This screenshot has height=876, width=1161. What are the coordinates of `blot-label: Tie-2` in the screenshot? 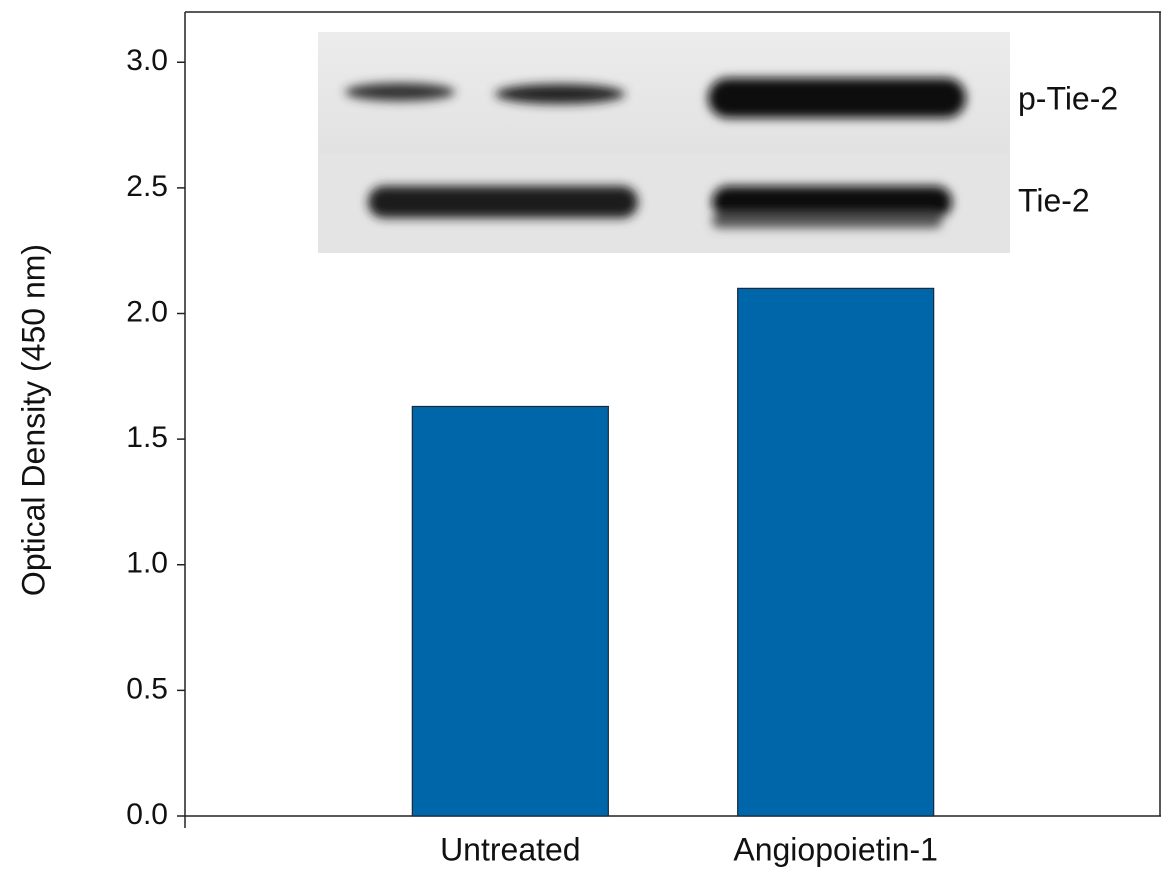 It's located at (1054, 200).